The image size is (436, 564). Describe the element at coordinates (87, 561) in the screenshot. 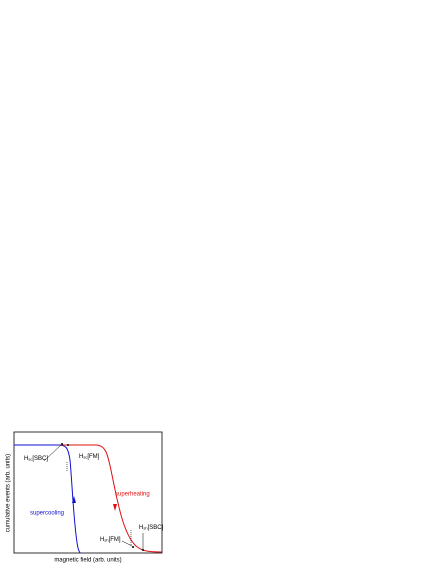

I see `x-axis-label: magnetic field (arb. units)` at that location.